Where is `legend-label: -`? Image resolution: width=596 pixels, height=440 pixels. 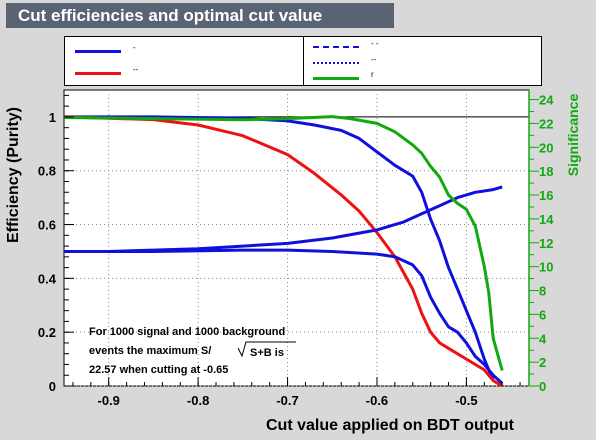
legend-label: - is located at coordinates (134, 47).